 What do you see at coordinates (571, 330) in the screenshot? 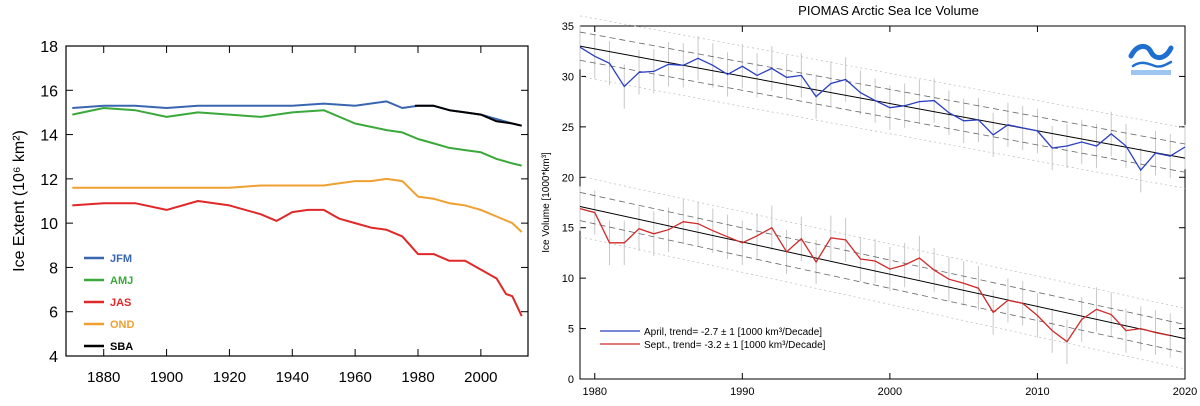
I see `y-tick-label: 5` at bounding box center [571, 330].